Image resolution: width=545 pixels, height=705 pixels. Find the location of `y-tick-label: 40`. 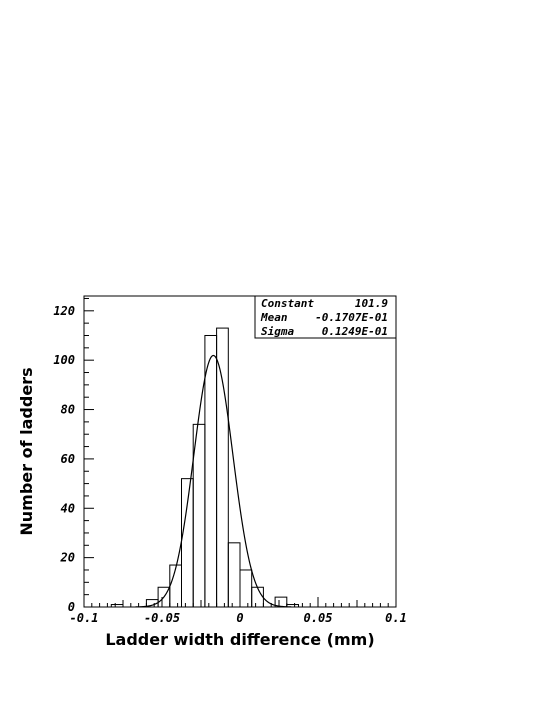

y-tick-label: 40 is located at coordinates (68, 508).